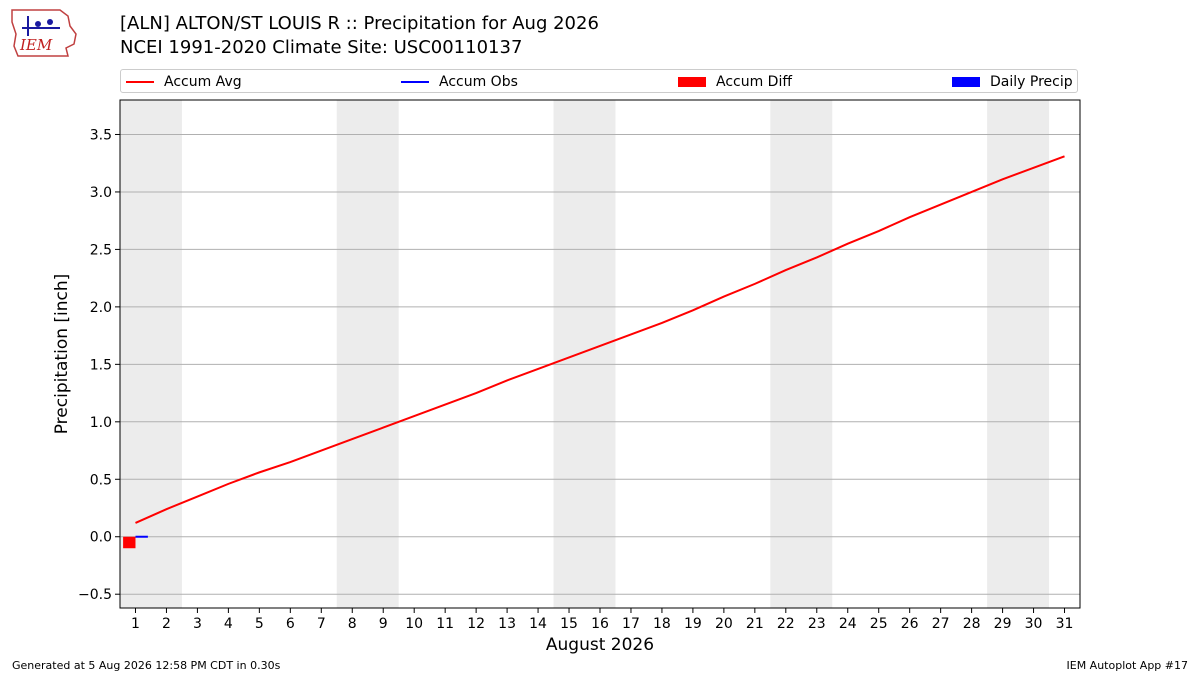  What do you see at coordinates (445, 624) in the screenshot?
I see `x-tick-label: 11` at bounding box center [445, 624].